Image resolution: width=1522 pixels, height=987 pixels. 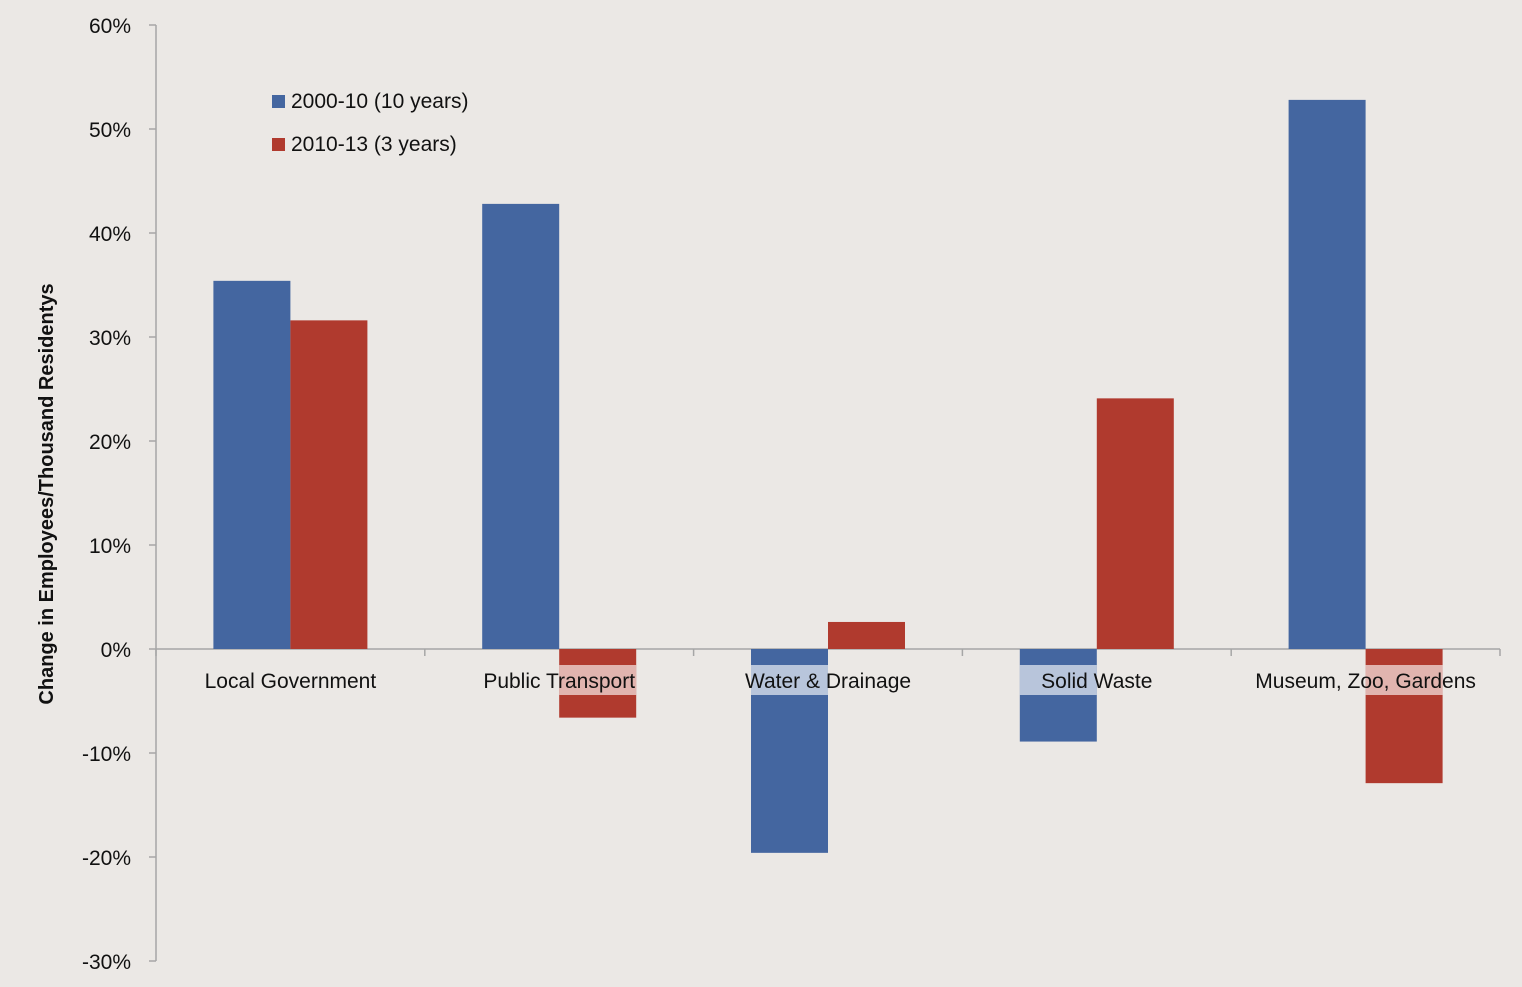 I want to click on x-category-label: Public Transport, so click(x=559, y=681).